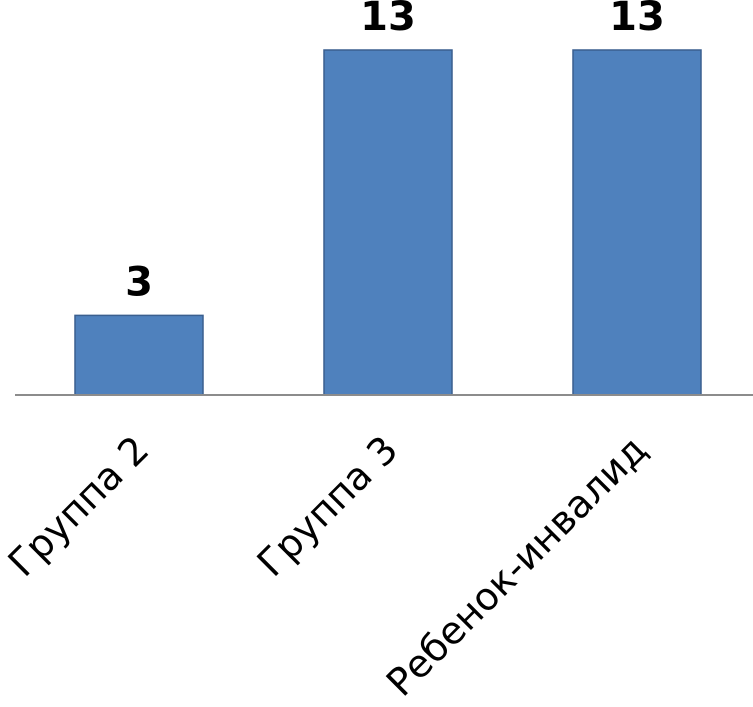  I want to click on data-label-2: 13, so click(388, 20).